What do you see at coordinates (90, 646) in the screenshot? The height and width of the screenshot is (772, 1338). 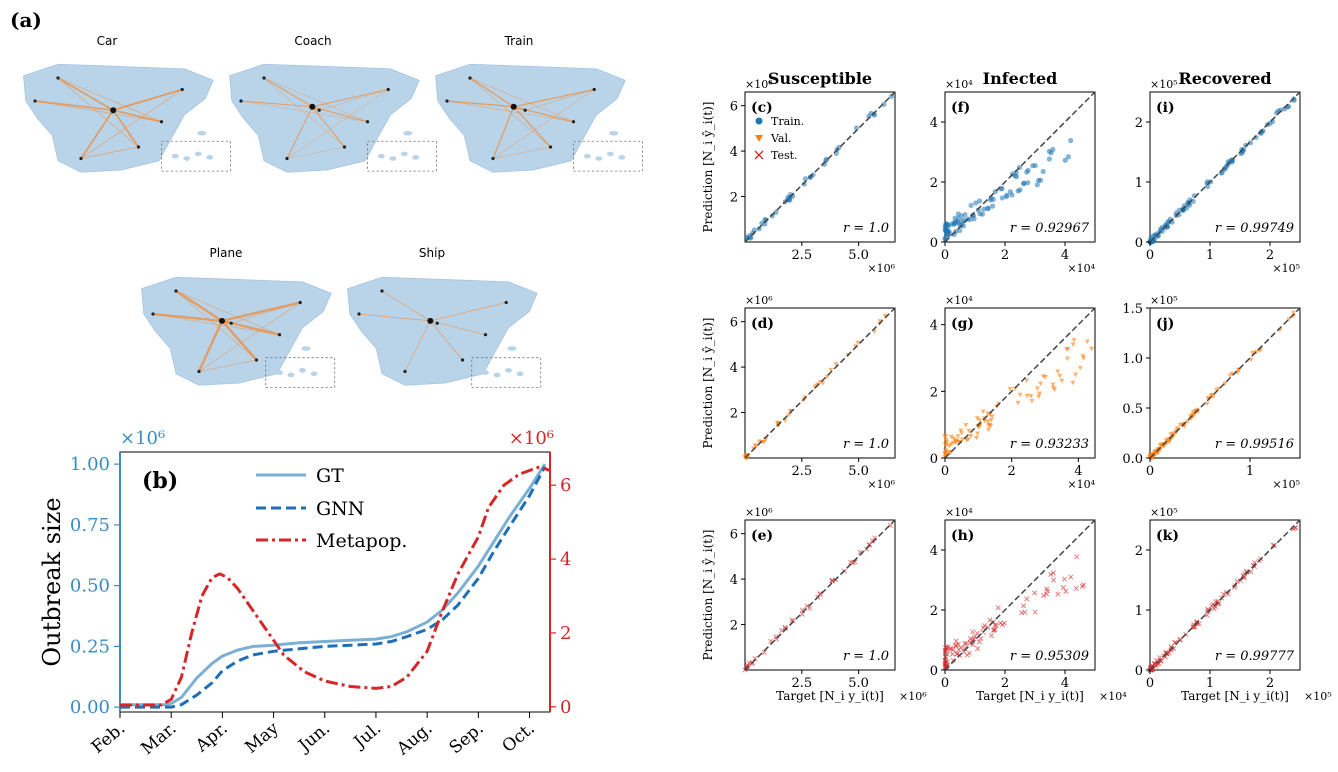 I see `left-tick-label: 0.25` at bounding box center [90, 646].